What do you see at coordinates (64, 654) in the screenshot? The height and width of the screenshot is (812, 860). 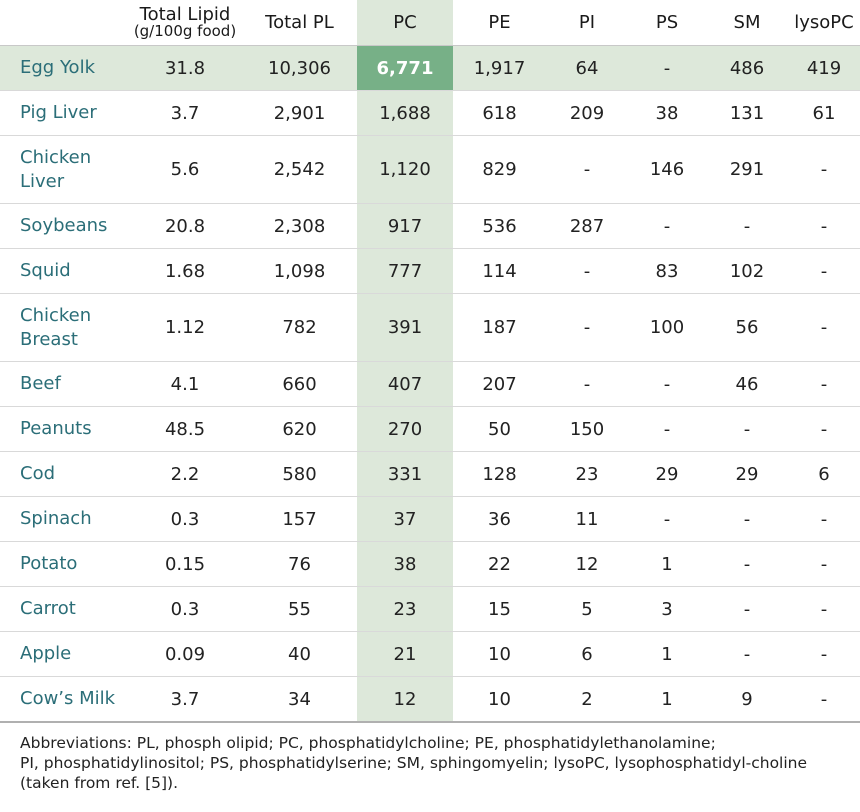 I see `food-name: Apple` at bounding box center [64, 654].